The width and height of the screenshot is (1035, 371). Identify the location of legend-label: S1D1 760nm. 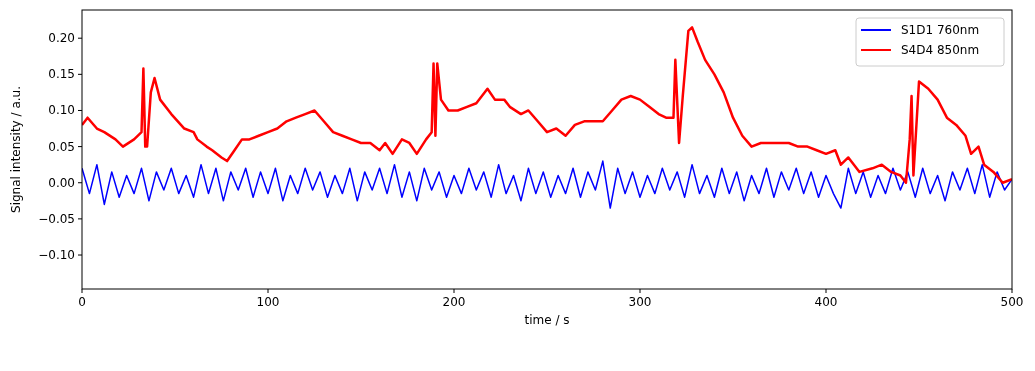
(940, 30).